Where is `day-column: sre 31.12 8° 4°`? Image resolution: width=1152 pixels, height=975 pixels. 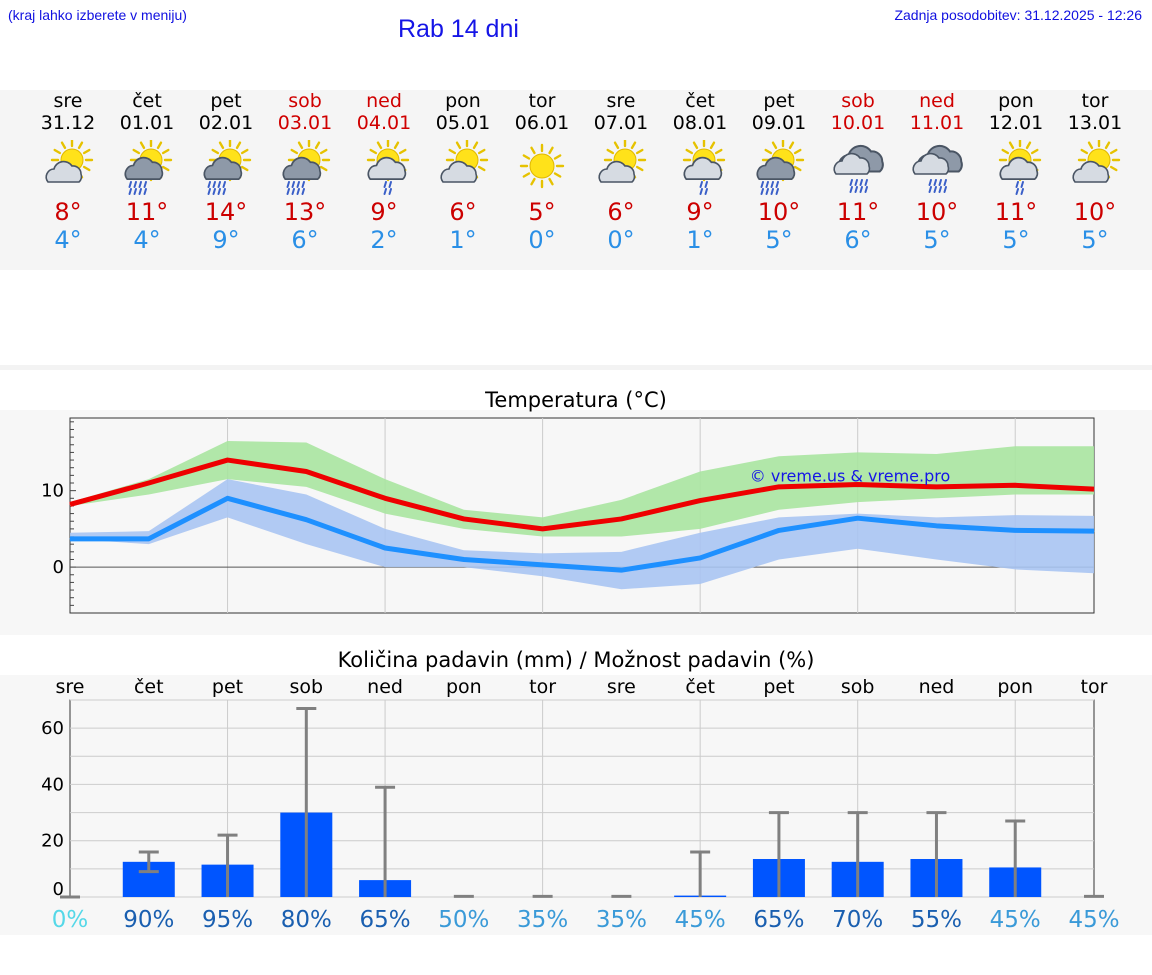 day-column: sre 31.12 8° 4° is located at coordinates (68, 172).